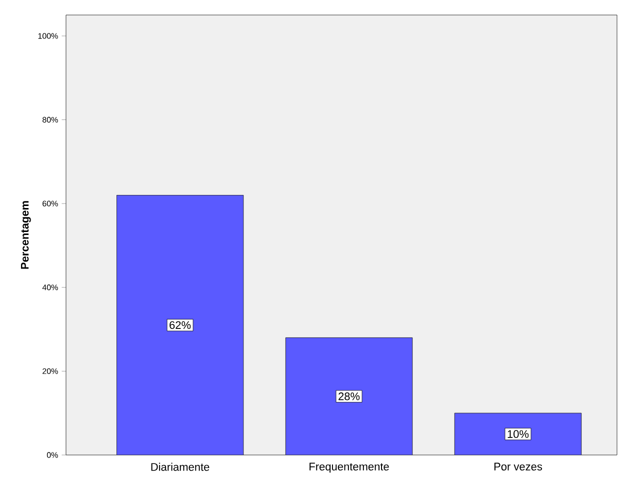 The image size is (619, 482). I want to click on x-tick-label: Frequentemente, so click(349, 467).